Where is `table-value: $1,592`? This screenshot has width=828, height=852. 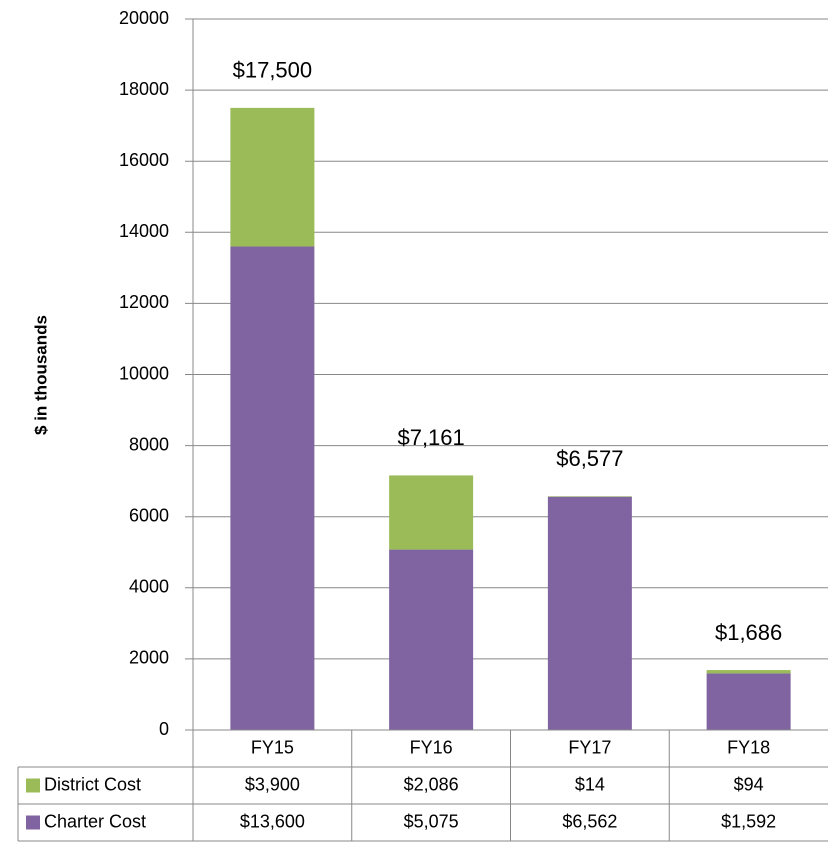 table-value: $1,592 is located at coordinates (748, 821).